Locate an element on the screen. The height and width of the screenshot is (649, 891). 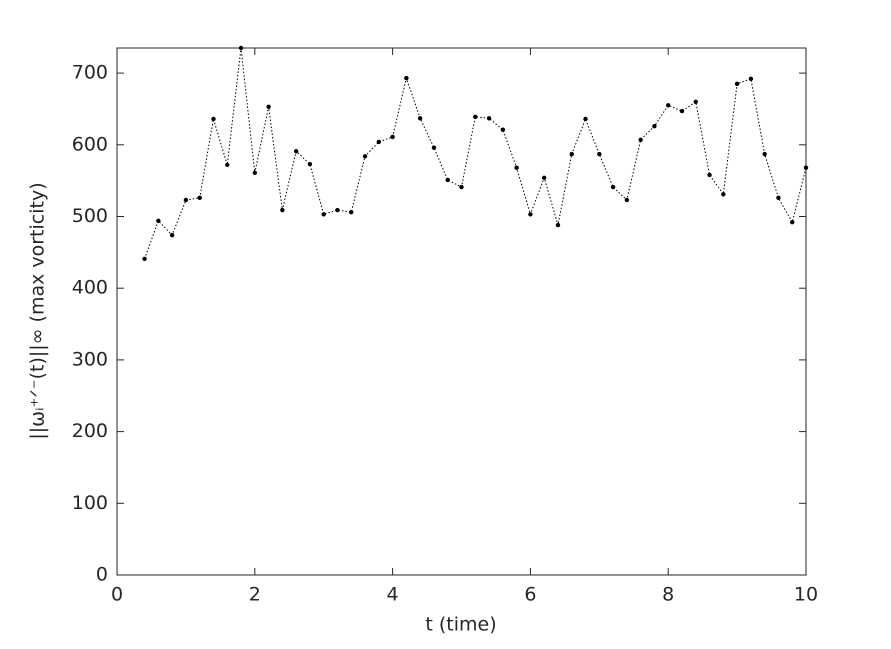
y-tick-label: 500 is located at coordinates (90, 216).